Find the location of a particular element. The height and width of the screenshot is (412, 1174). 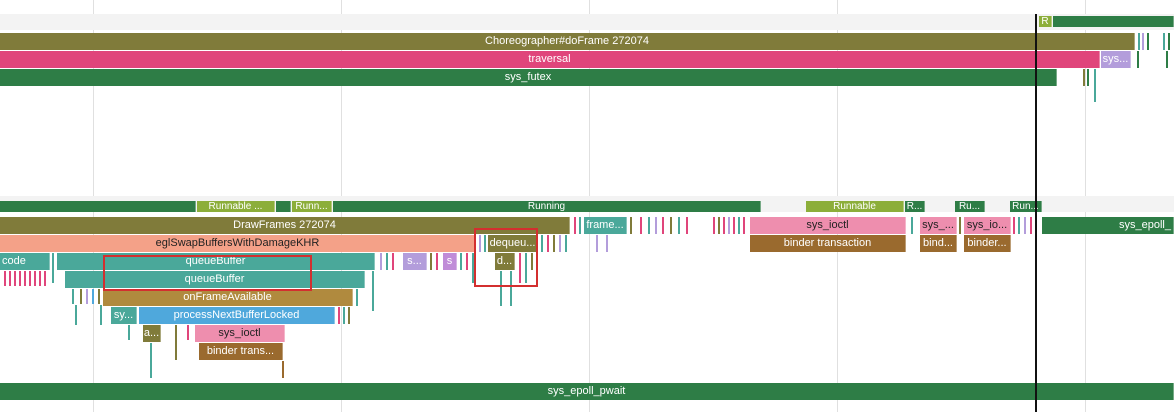

slice-queue-buffer-inner: queueBuffer is located at coordinates (215, 279).